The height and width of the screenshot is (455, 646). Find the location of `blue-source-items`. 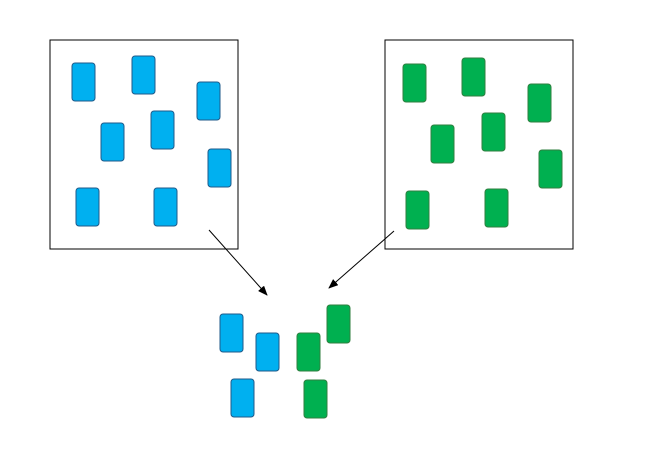

blue-source-items is located at coordinates (151, 141).